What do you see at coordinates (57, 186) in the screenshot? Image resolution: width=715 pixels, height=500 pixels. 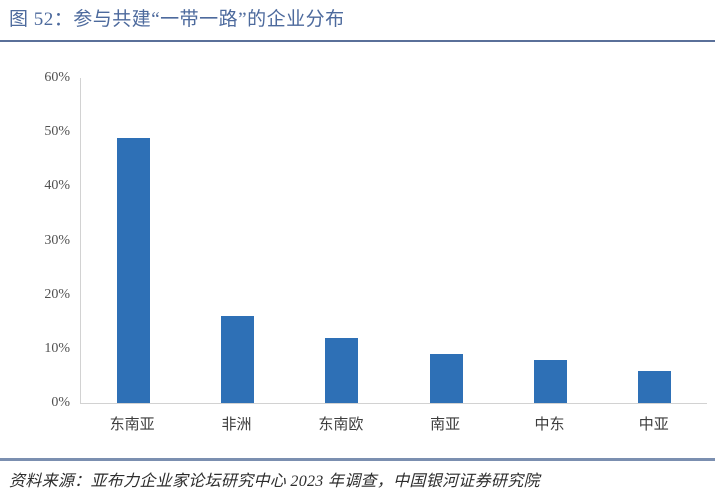 I see `y-tick-label: 40%` at bounding box center [57, 186].